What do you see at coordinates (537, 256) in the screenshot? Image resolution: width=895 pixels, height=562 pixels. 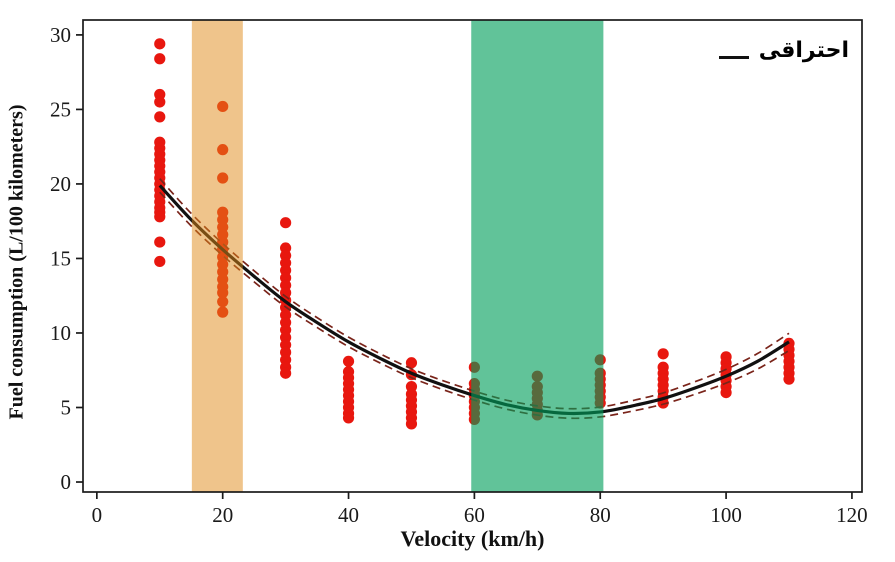 I see `optimal-speed-band` at bounding box center [537, 256].